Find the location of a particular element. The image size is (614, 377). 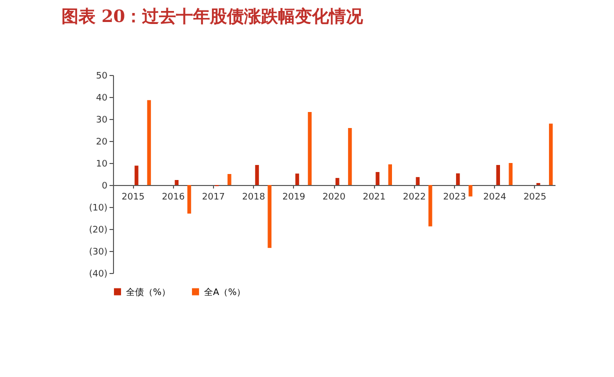

x-tick-label: 2022 is located at coordinates (414, 197).